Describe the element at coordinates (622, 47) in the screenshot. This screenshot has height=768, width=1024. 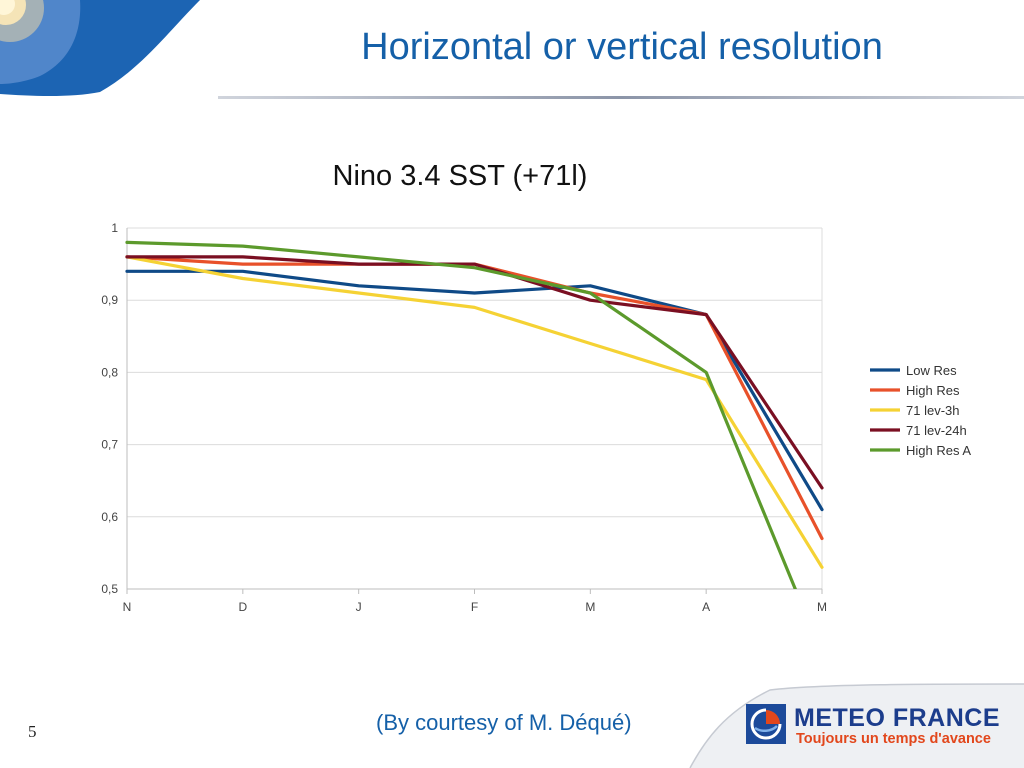
I see `slide-title: Horizontal or vertical resolution` at that location.